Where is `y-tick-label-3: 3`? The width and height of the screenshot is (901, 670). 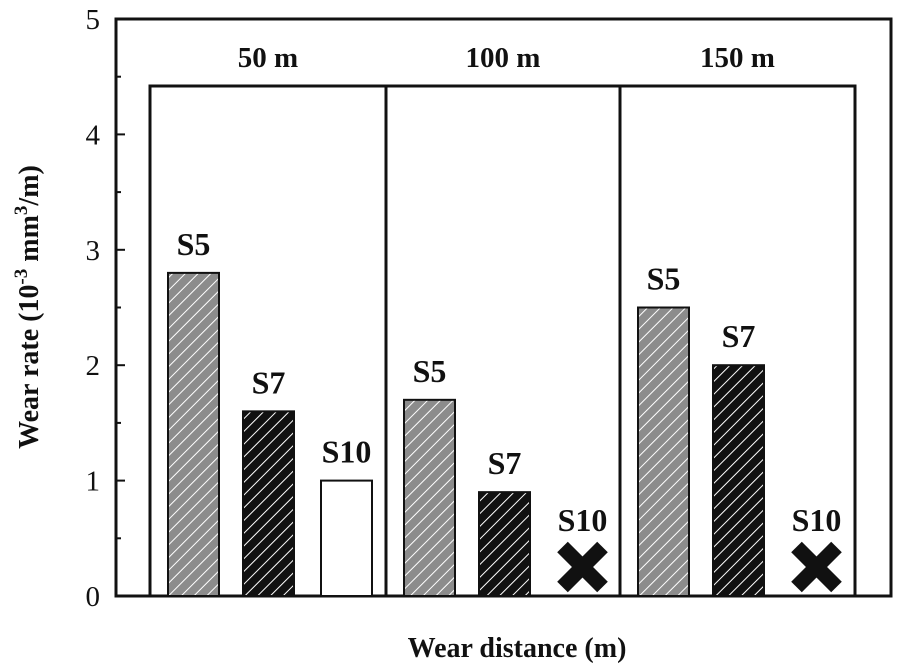
y-tick-label-3: 3 is located at coordinates (93, 251).